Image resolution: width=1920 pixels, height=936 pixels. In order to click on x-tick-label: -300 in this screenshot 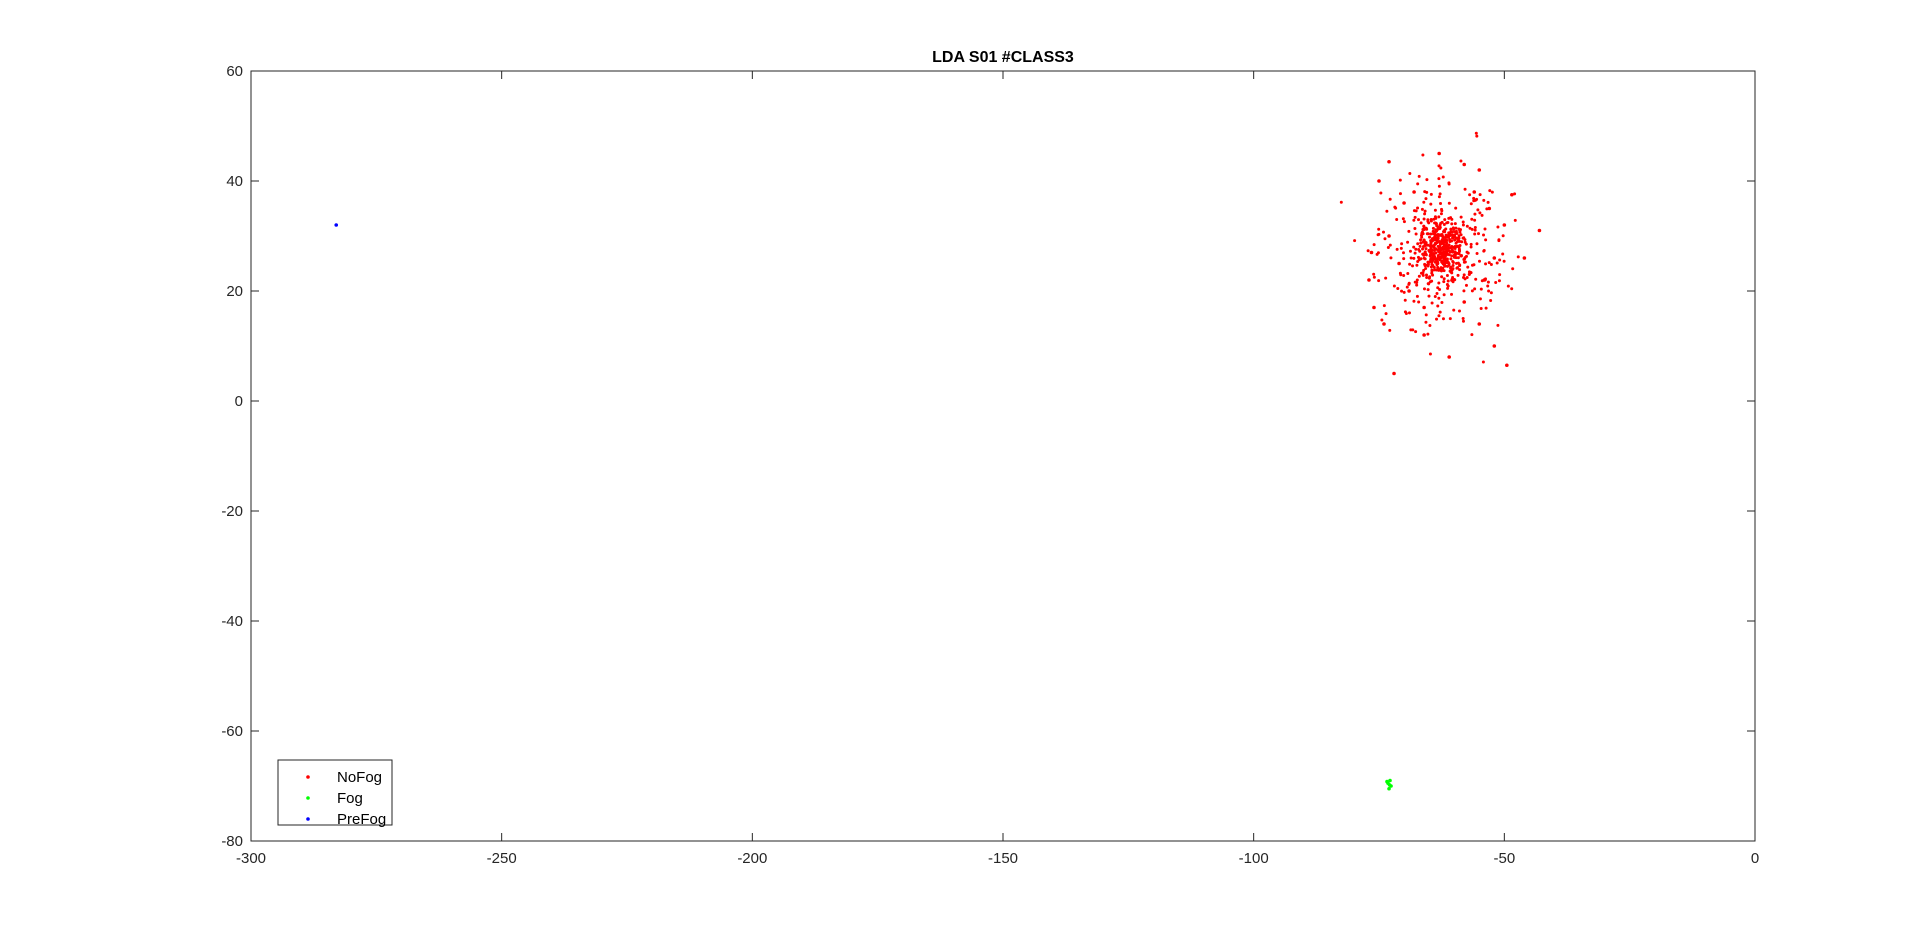, I will do `click(251, 858)`.